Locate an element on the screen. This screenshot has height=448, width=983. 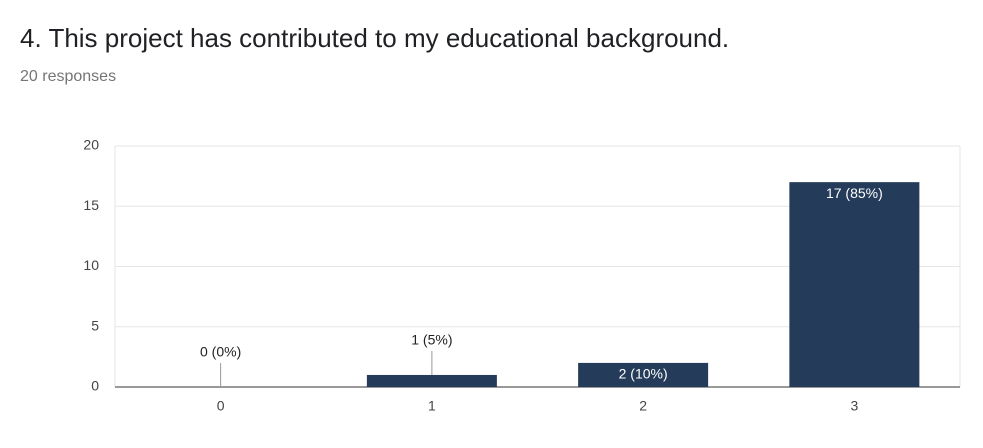
value-label: 2 (10%) is located at coordinates (643, 374).